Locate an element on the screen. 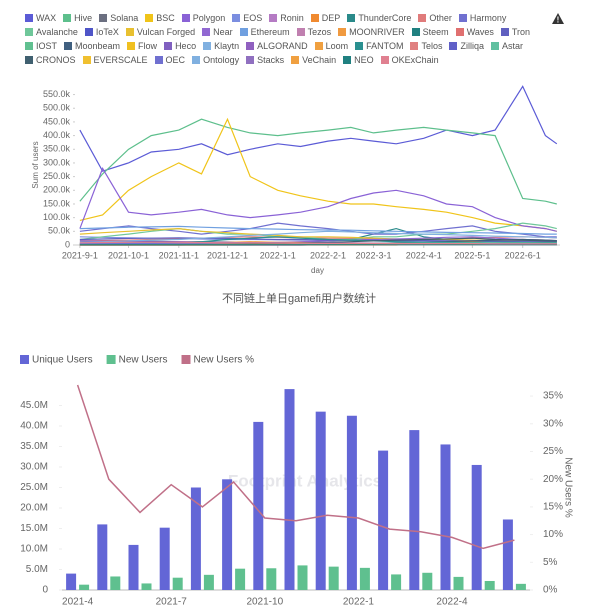 This screenshot has width=598, height=614. legend-item: Ontology is located at coordinates (215, 60).